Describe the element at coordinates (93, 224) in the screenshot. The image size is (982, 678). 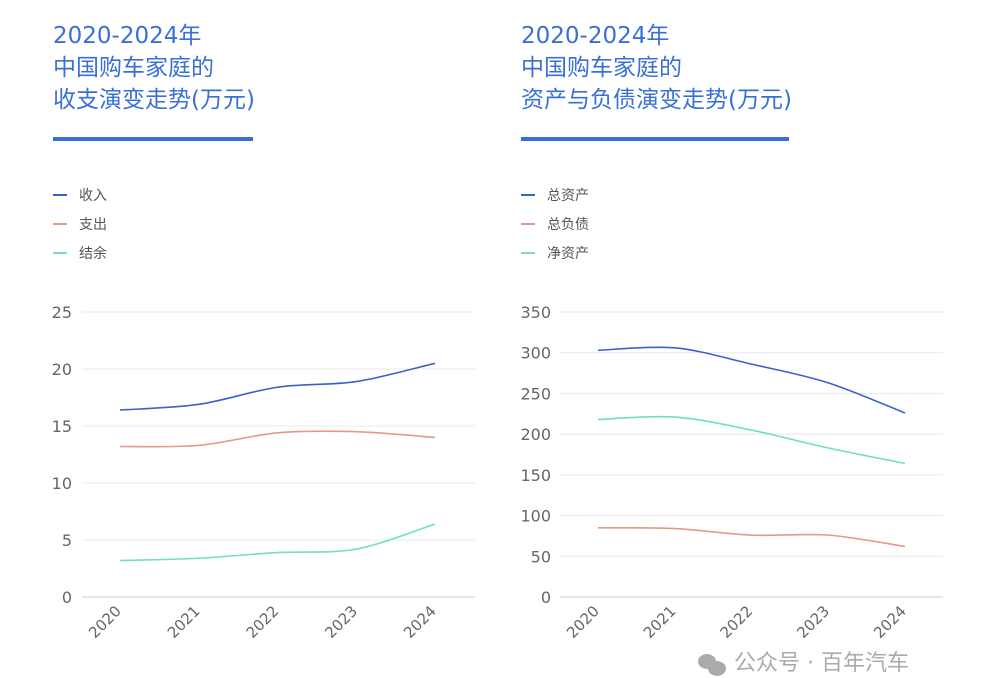
I see `legend-label: 支出` at that location.